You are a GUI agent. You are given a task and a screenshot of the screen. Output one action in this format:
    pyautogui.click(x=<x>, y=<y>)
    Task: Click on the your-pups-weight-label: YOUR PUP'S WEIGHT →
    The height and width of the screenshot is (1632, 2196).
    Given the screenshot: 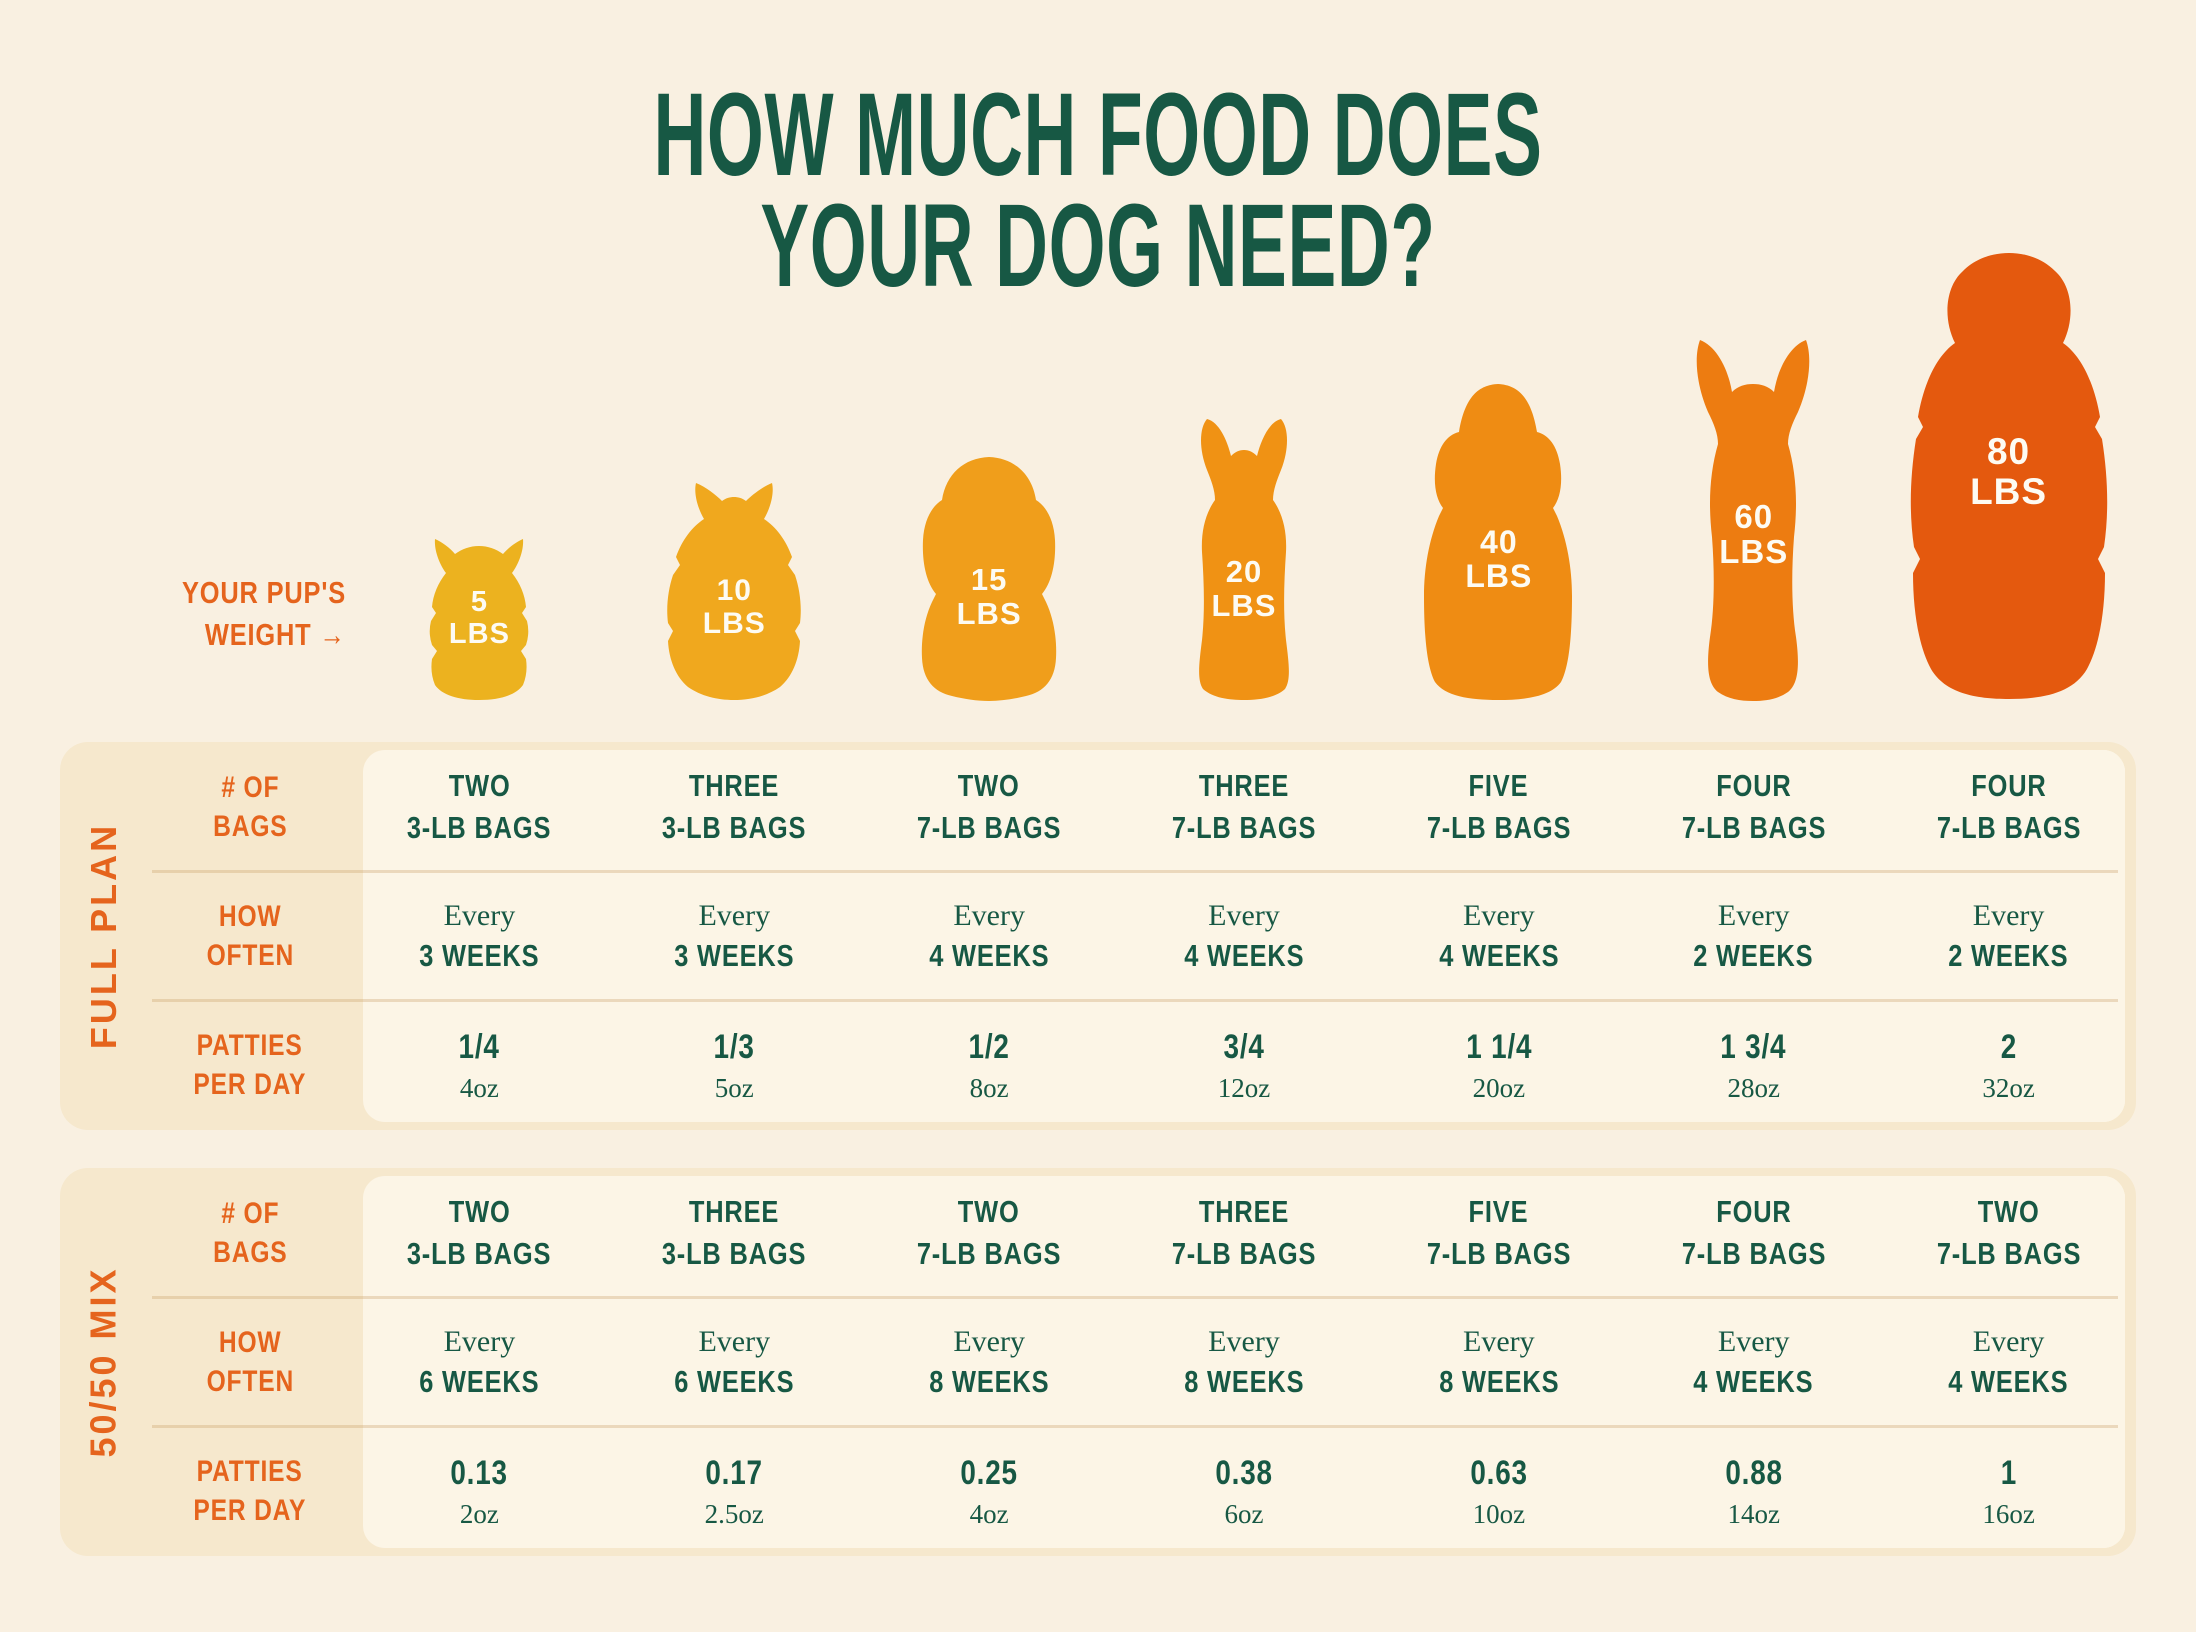 What is the action you would take?
    pyautogui.click(x=246, y=614)
    